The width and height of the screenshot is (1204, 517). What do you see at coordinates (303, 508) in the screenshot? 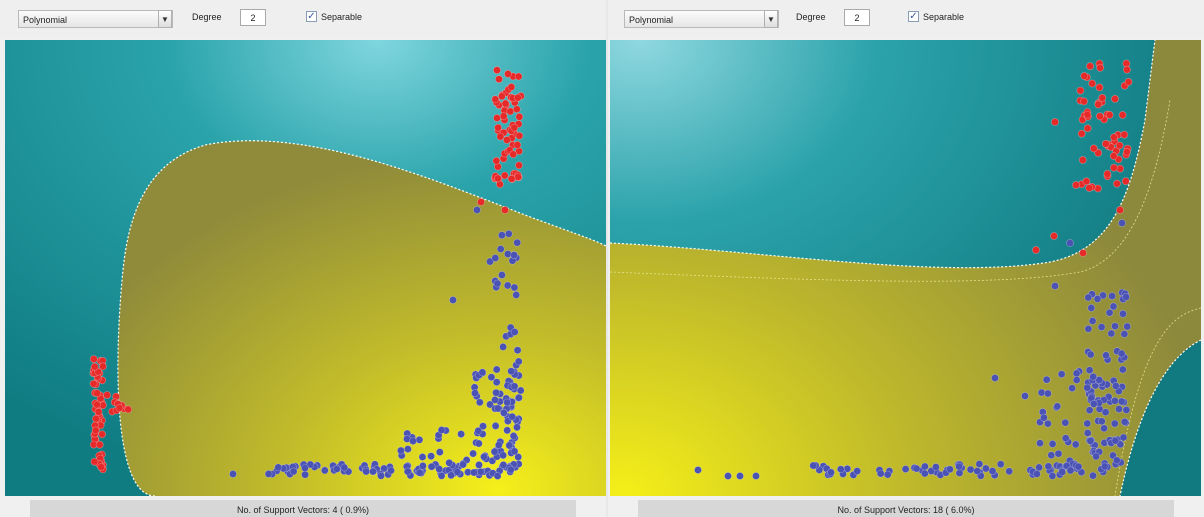
I see `support-vector-status: No. of Support Vectors: 4 ( 0.9%)` at bounding box center [303, 508].